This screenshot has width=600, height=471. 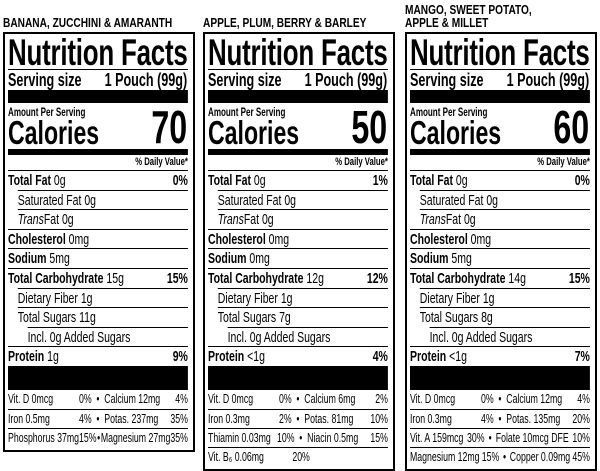 I want to click on product-name: BANANA, ZUCCHINI & AMARANTH, so click(x=88, y=22).